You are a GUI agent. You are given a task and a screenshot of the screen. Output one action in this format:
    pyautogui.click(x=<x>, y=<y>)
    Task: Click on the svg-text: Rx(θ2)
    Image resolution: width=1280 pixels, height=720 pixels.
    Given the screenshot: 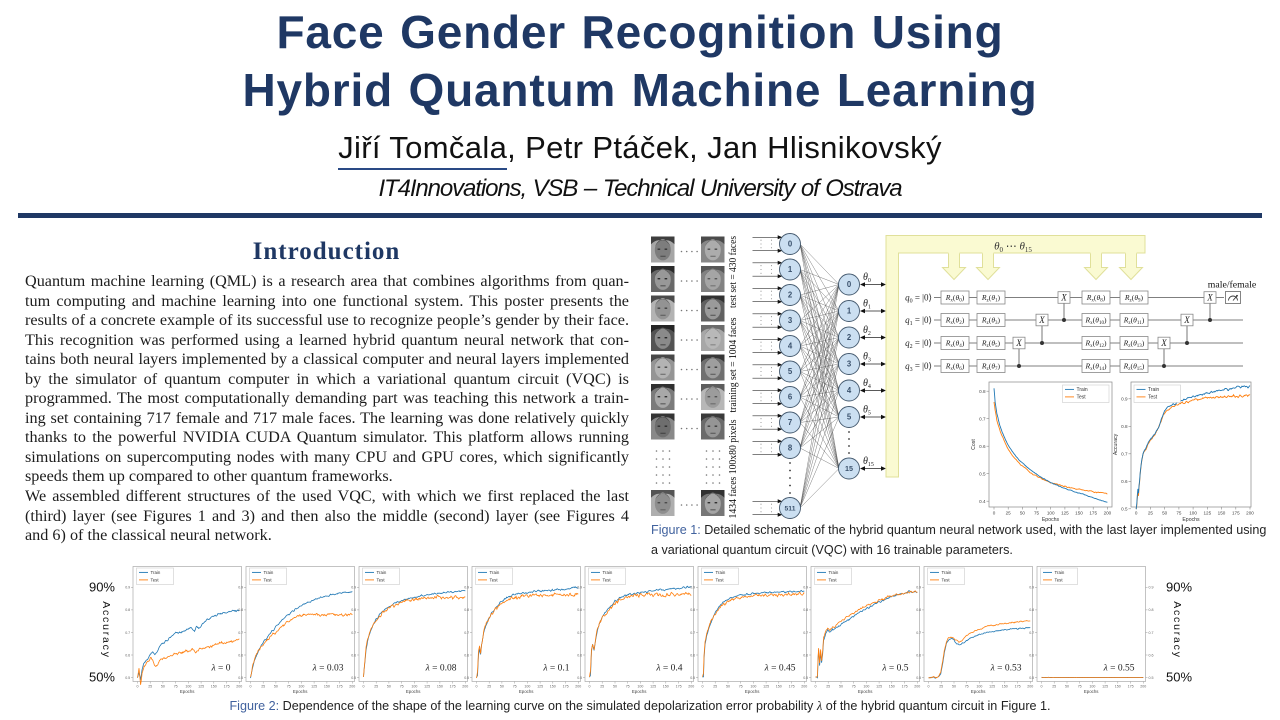 What is the action you would take?
    pyautogui.click(x=955, y=320)
    